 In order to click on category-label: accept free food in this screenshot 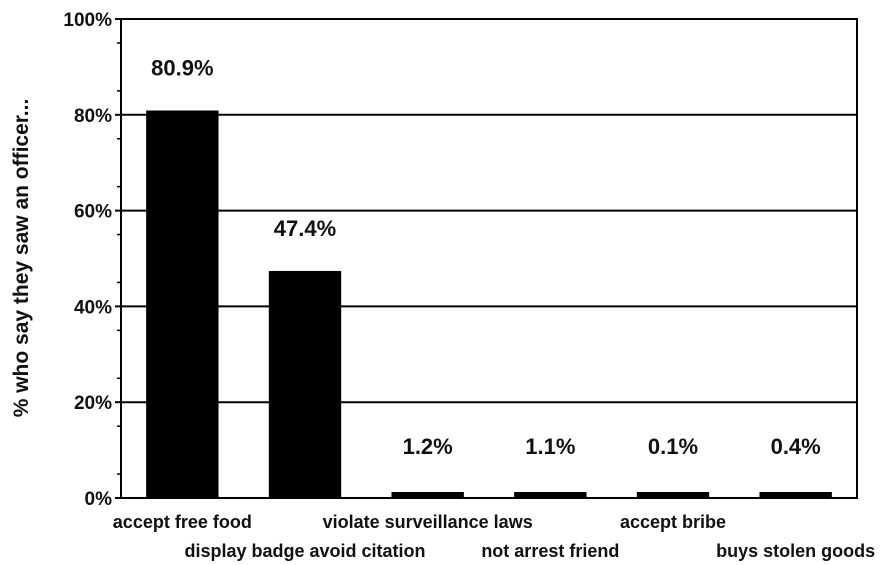, I will do `click(182, 522)`.